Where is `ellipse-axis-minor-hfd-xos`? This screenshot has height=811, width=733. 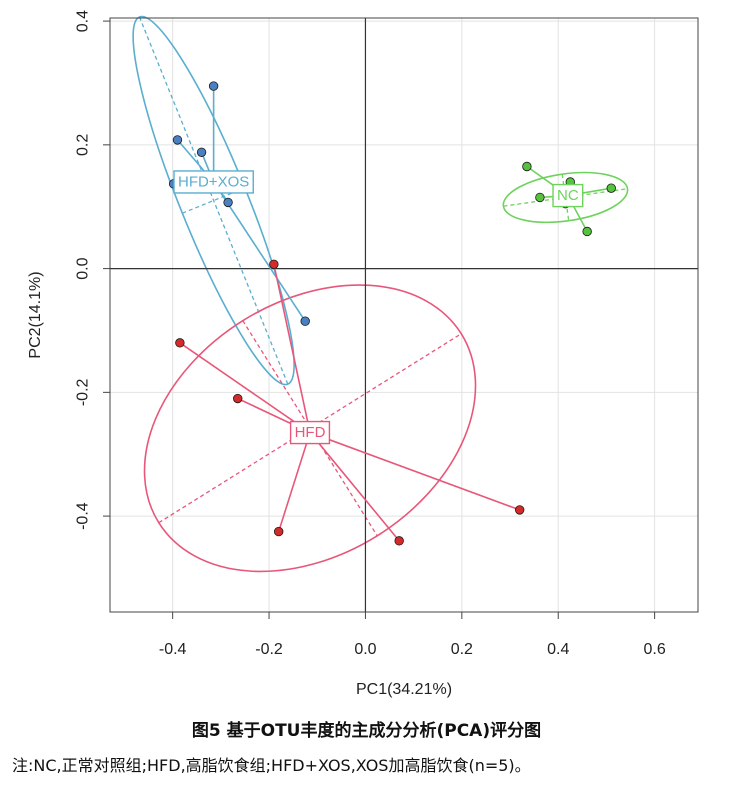
ellipse-axis-minor-hfd-xos is located at coordinates (213, 200).